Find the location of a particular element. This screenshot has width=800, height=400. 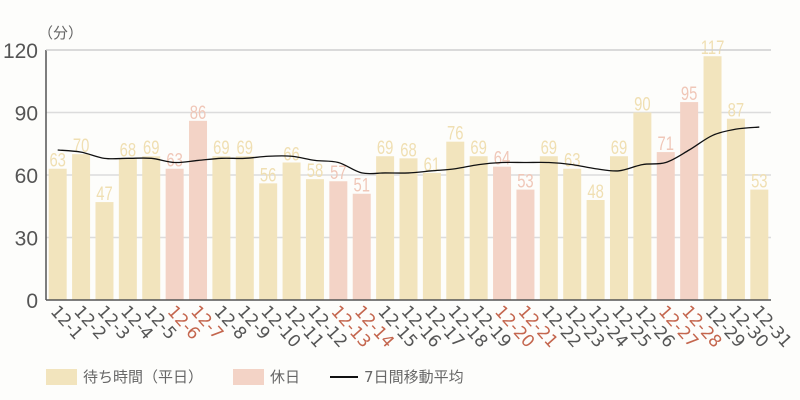

y-axis-ticks: 0 30 60 90 120 is located at coordinates (20, 176).